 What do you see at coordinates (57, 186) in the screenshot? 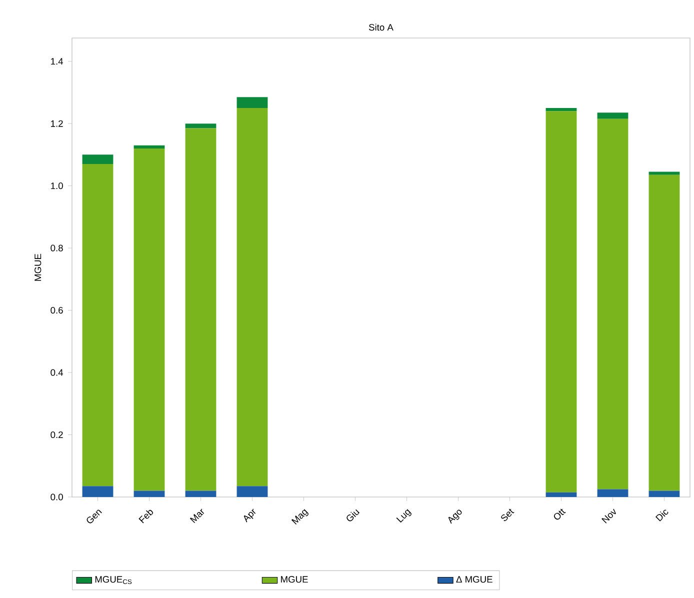
I see `y-tick-label: 1.0` at bounding box center [57, 186].